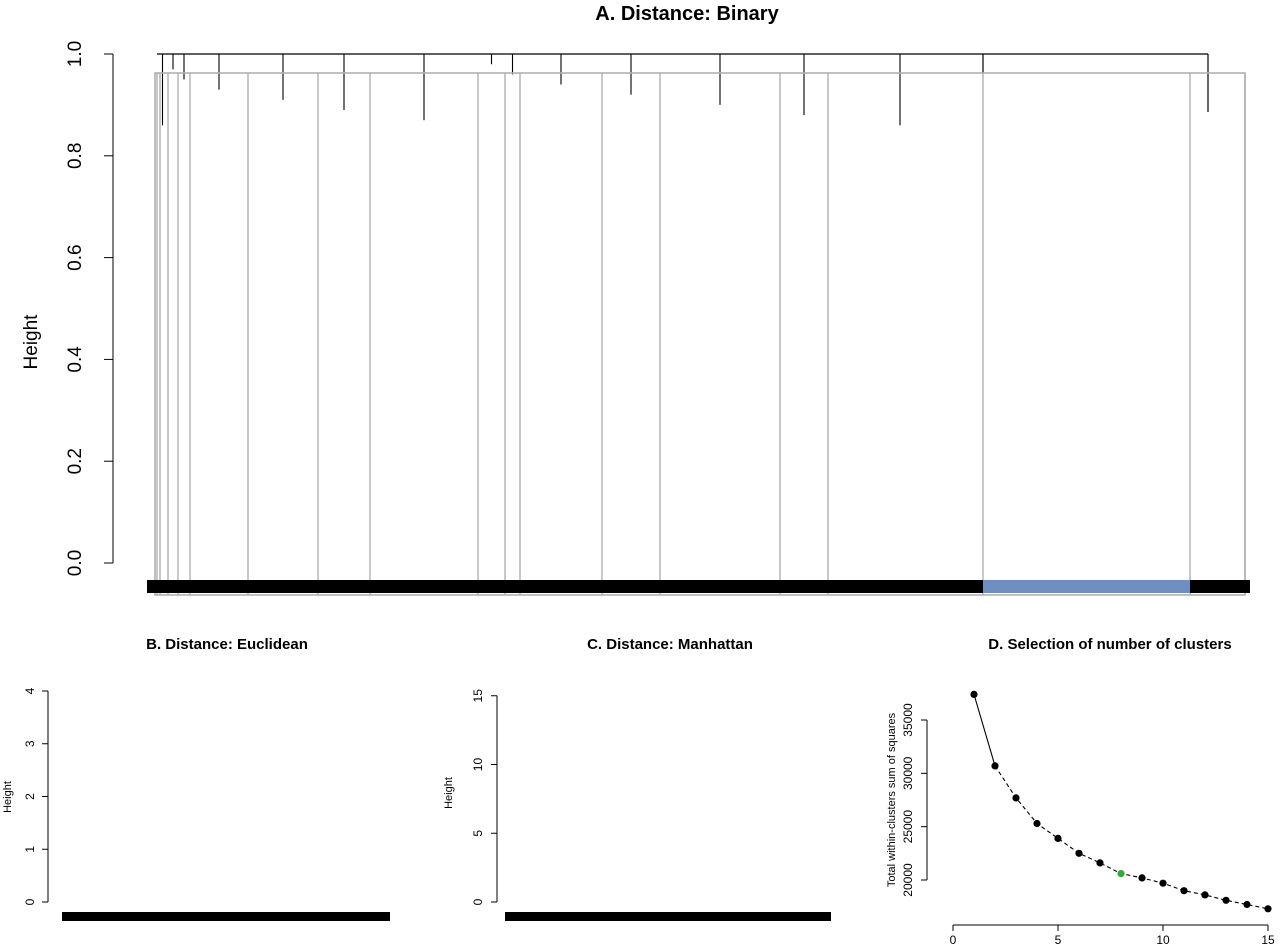 The height and width of the screenshot is (945, 1280). Describe the element at coordinates (75, 359) in the screenshot. I see `panel-a-y-tick-label: 0.4` at that location.